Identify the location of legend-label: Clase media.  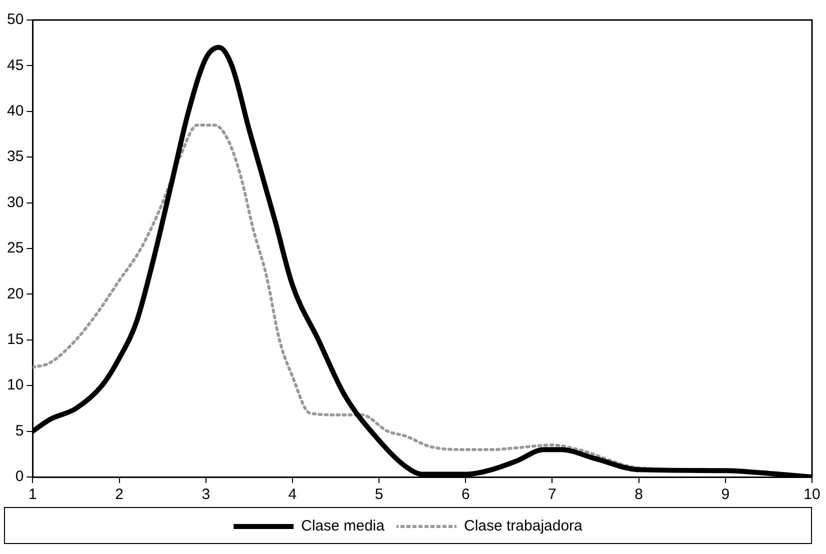
(343, 526).